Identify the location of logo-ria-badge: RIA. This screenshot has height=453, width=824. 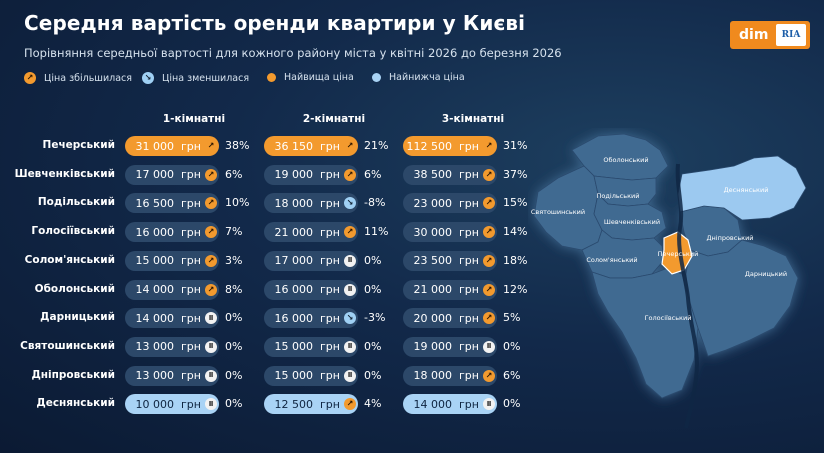
(791, 35).